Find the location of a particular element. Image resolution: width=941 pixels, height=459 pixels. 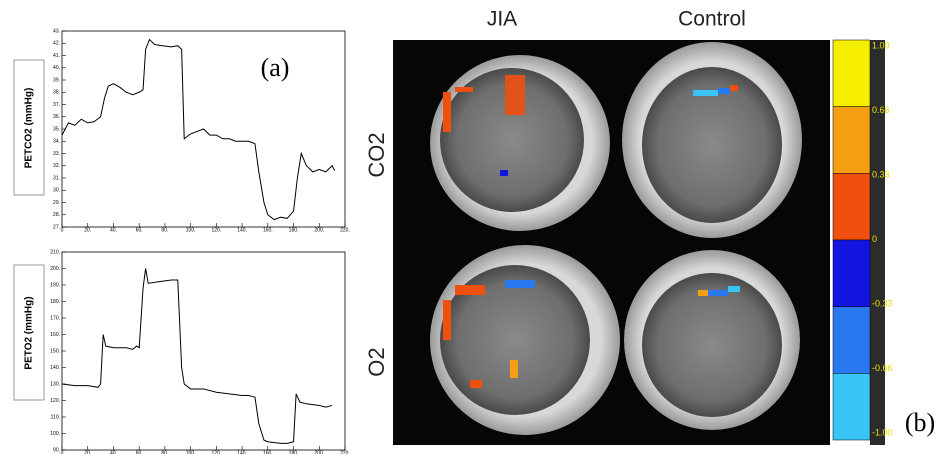

y-tick-label: 38. is located at coordinates (56, 93).